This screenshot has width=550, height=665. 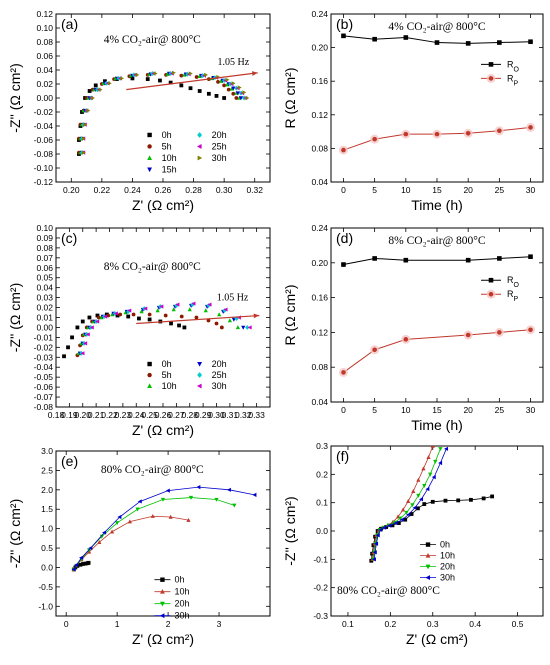 I want to click on panel-label: (f), so click(x=342, y=456).